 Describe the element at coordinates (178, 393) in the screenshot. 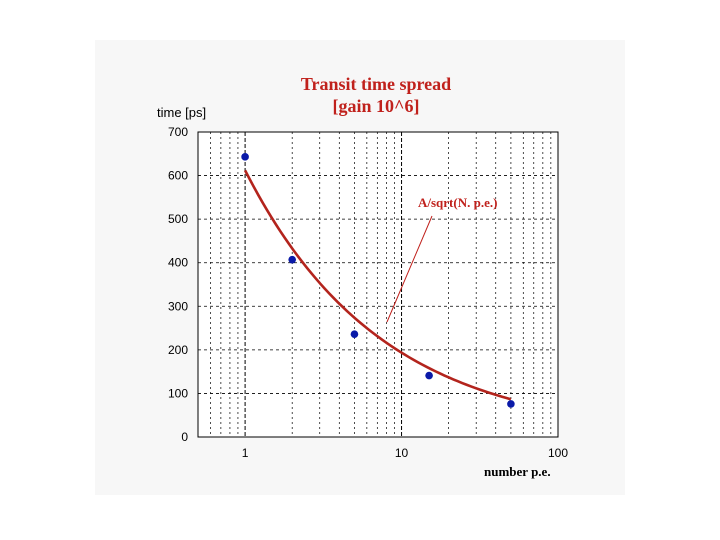

I see `y-tick-label: 100` at that location.